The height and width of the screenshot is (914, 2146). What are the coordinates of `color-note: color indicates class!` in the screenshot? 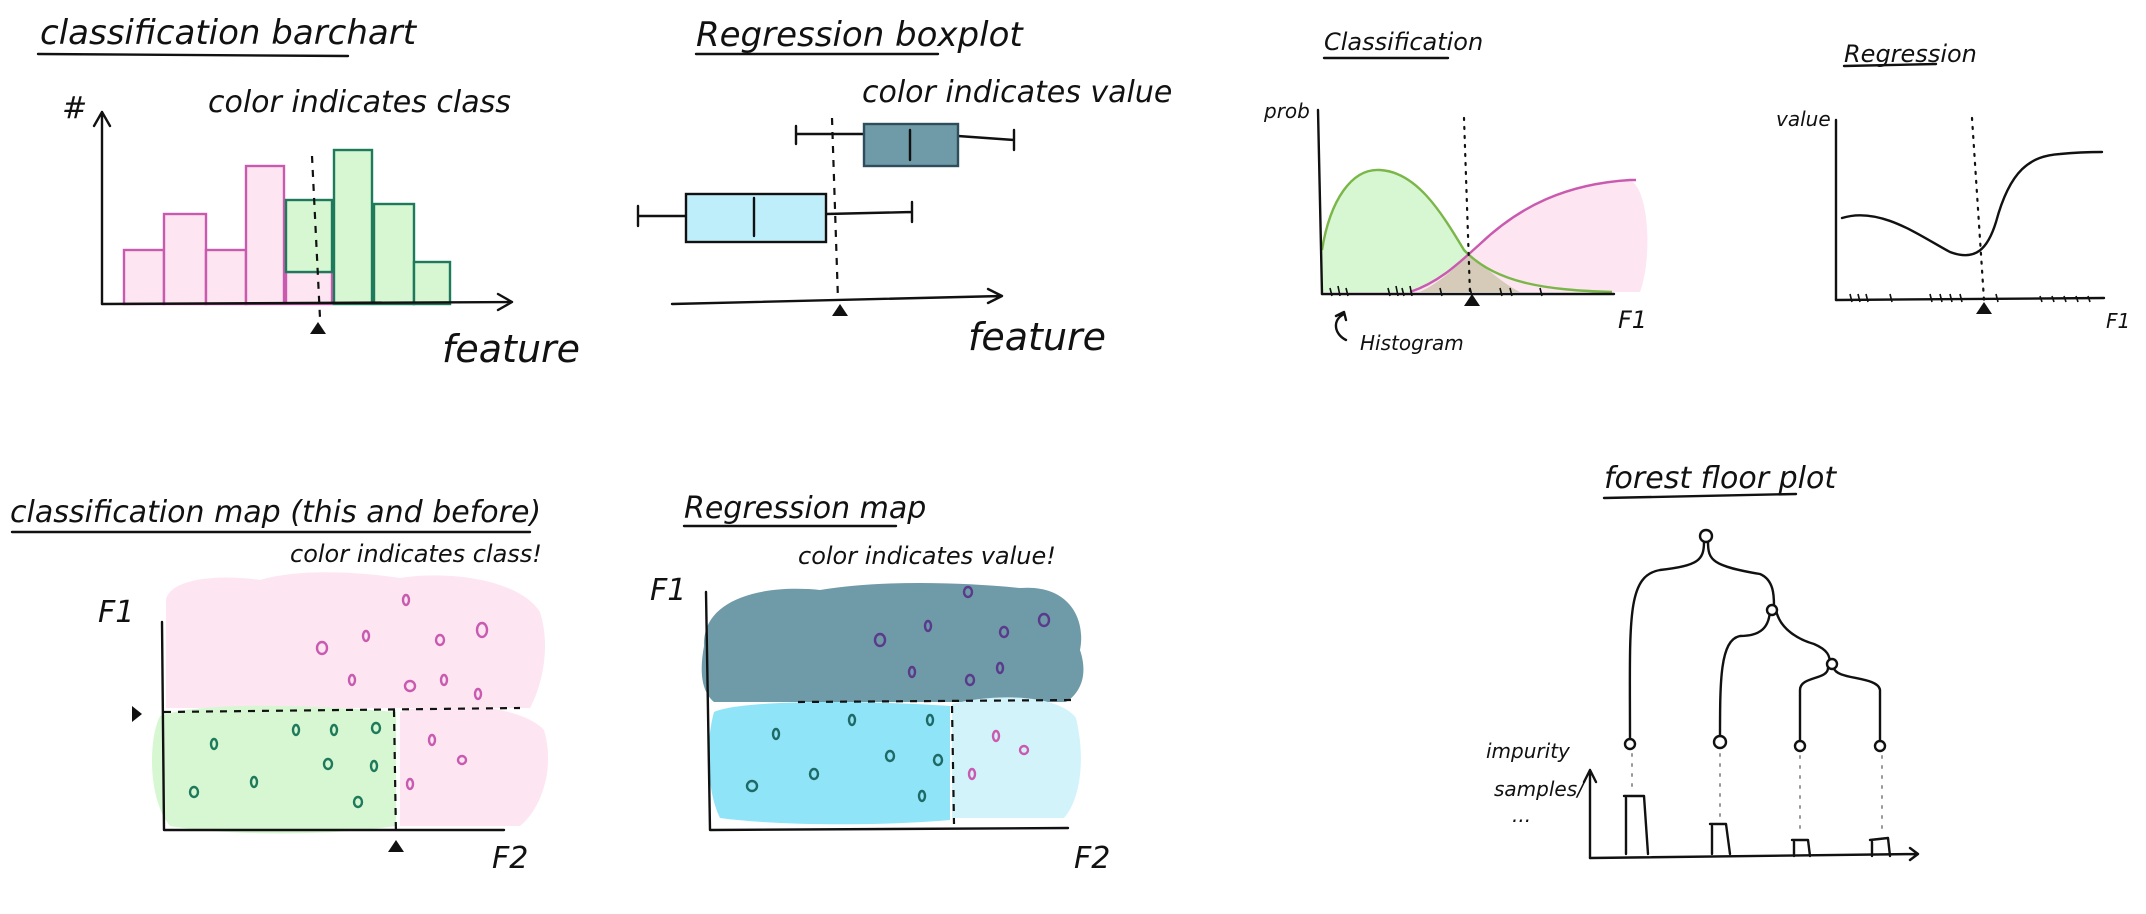 It's located at (416, 554).